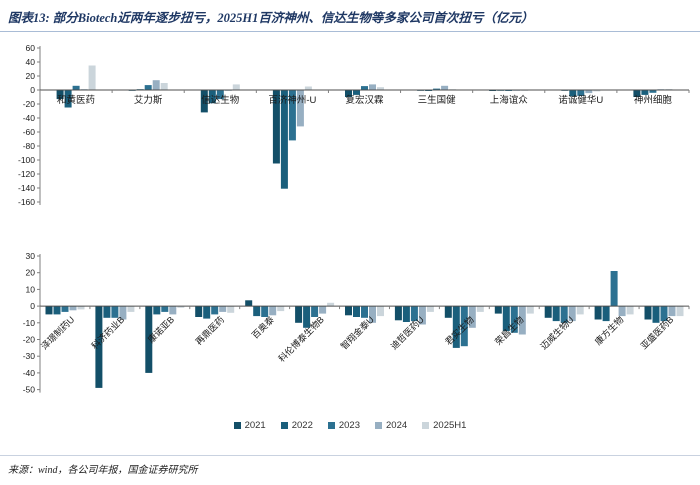 Image resolution: width=700 pixels, height=485 pixels. Describe the element at coordinates (29, 390) in the screenshot. I see `y-tick-label: -50` at that location.